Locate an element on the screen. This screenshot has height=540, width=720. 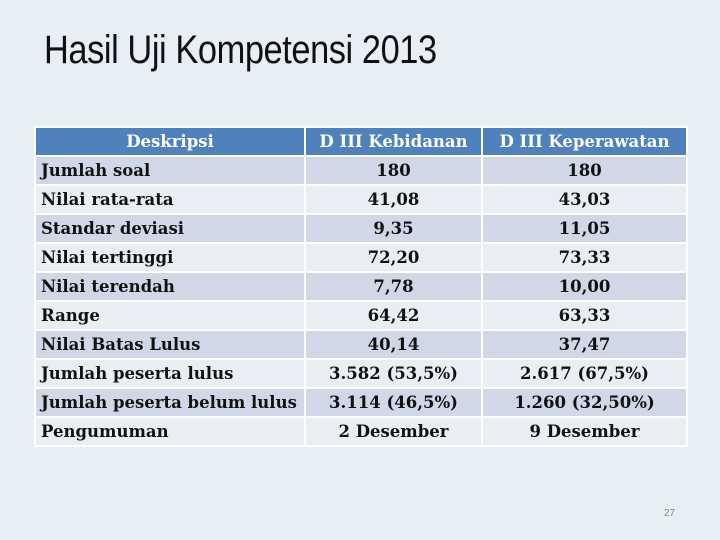
slide-title: Hasil Uji Kompetensi 2013 is located at coordinates (240, 50).